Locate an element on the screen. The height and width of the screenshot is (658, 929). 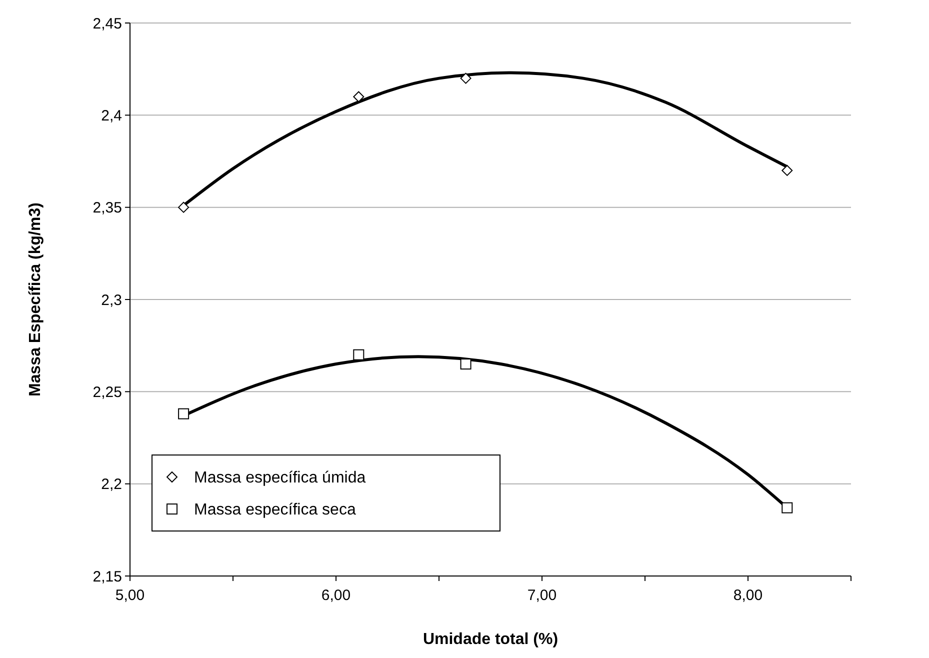
y-tick-label: 2,3 is located at coordinates (111, 300).